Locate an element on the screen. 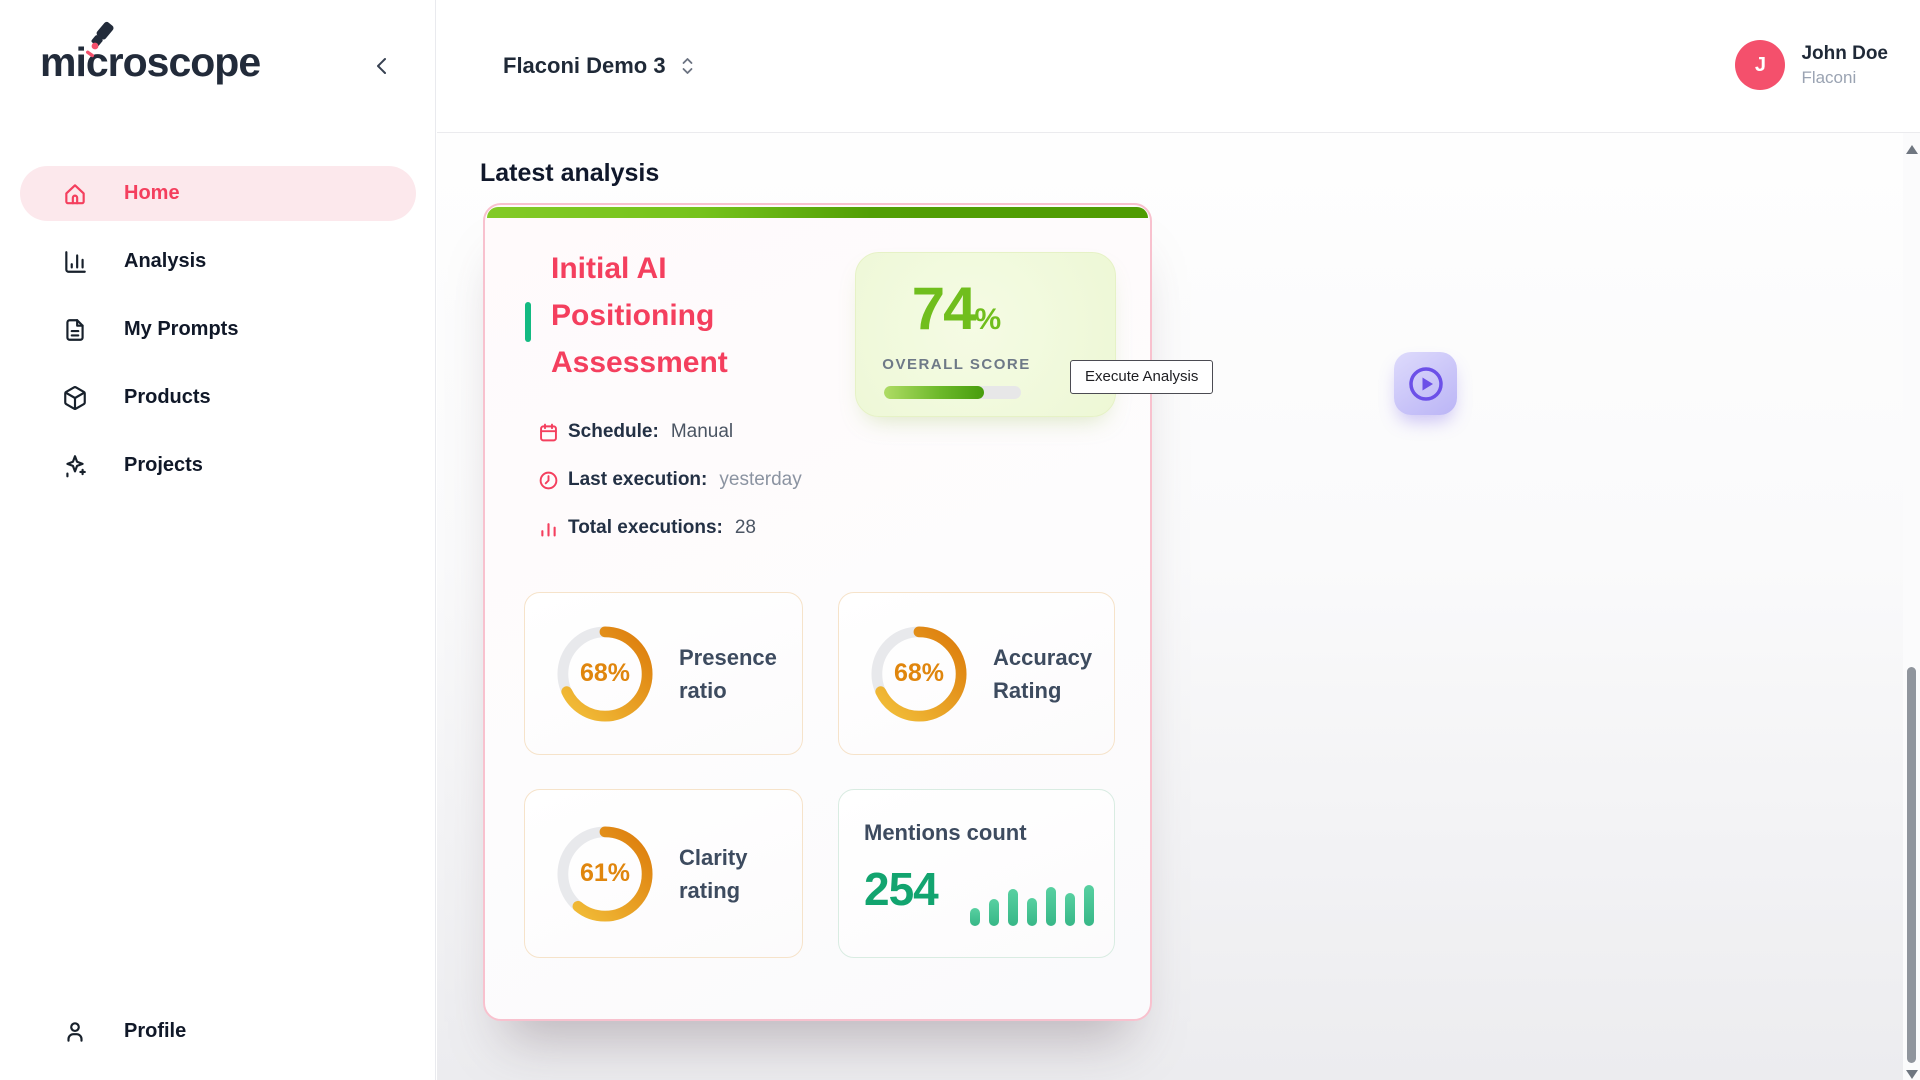 The height and width of the screenshot is (1080, 1920). metric-tile-clarity-rating: 61% Clarity rating is located at coordinates (663, 873).